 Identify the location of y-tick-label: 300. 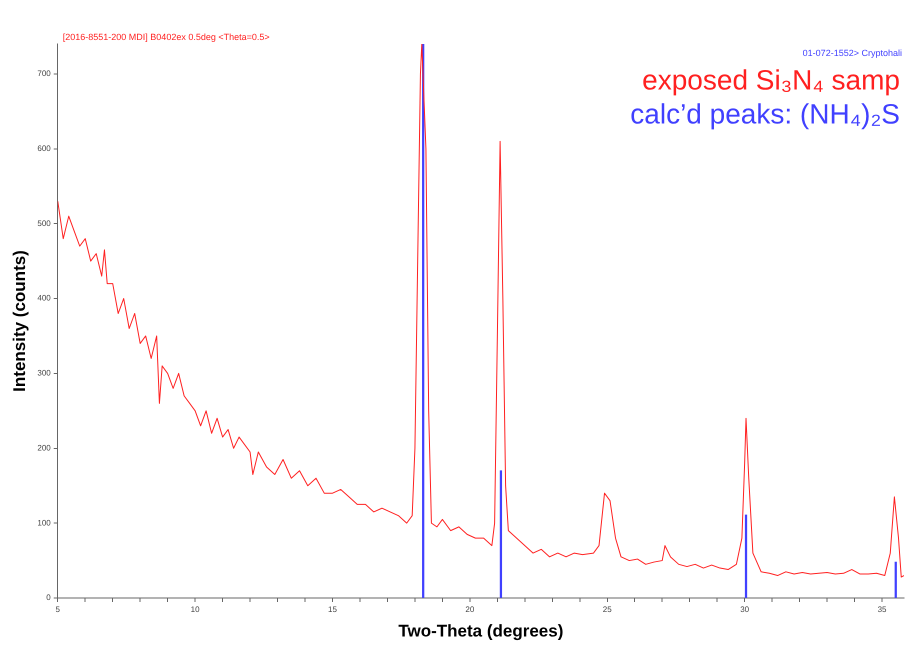
(44, 373).